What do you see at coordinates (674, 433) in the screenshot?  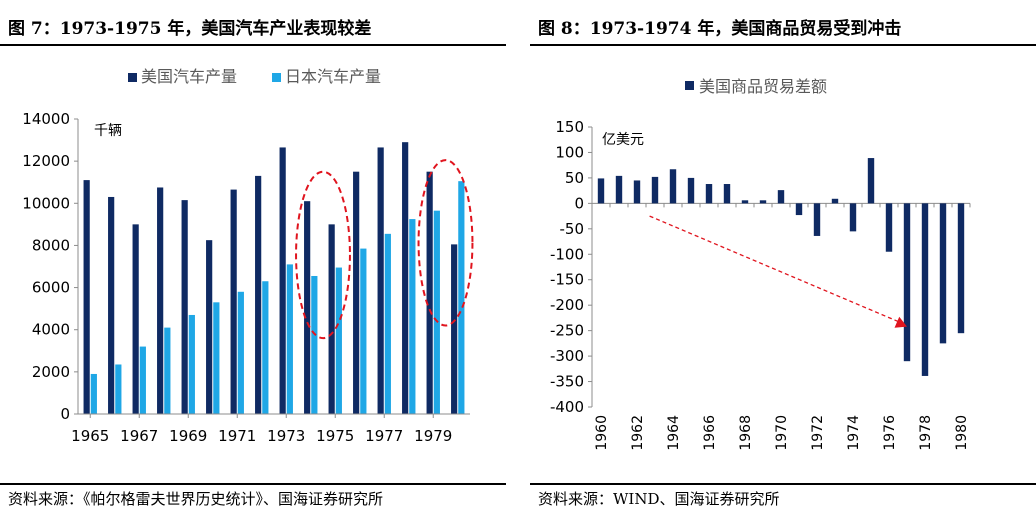 I see `x-tick-label: 1964` at bounding box center [674, 433].